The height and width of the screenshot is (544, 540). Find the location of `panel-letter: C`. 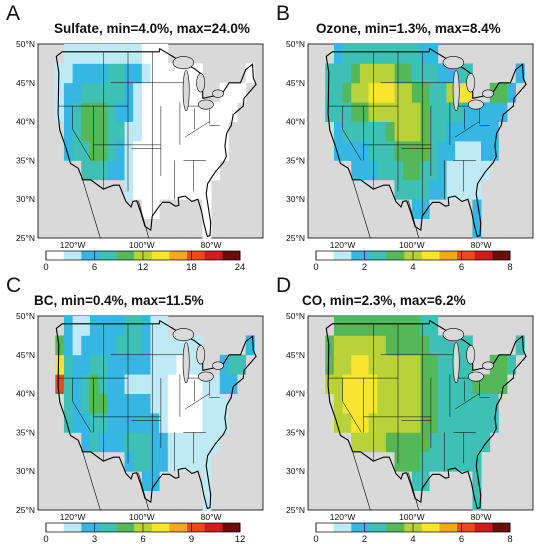

panel-letter: C is located at coordinates (14, 285).